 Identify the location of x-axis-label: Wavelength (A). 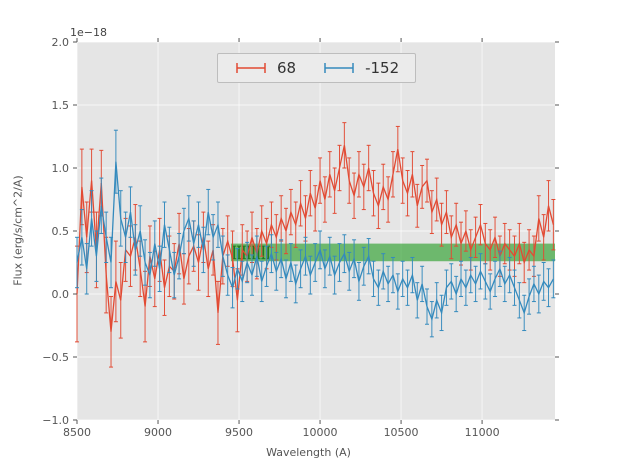
(308, 452).